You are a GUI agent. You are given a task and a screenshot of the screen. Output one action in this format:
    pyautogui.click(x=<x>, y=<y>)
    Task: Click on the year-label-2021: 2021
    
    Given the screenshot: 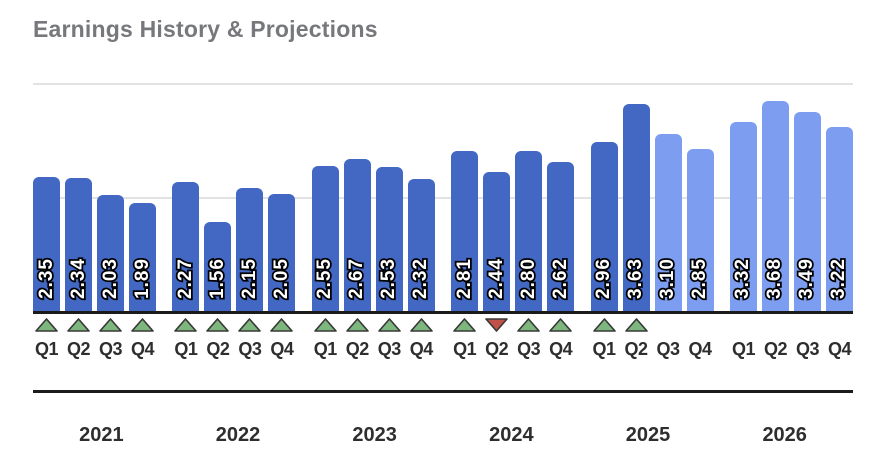 What is the action you would take?
    pyautogui.click(x=101, y=435)
    